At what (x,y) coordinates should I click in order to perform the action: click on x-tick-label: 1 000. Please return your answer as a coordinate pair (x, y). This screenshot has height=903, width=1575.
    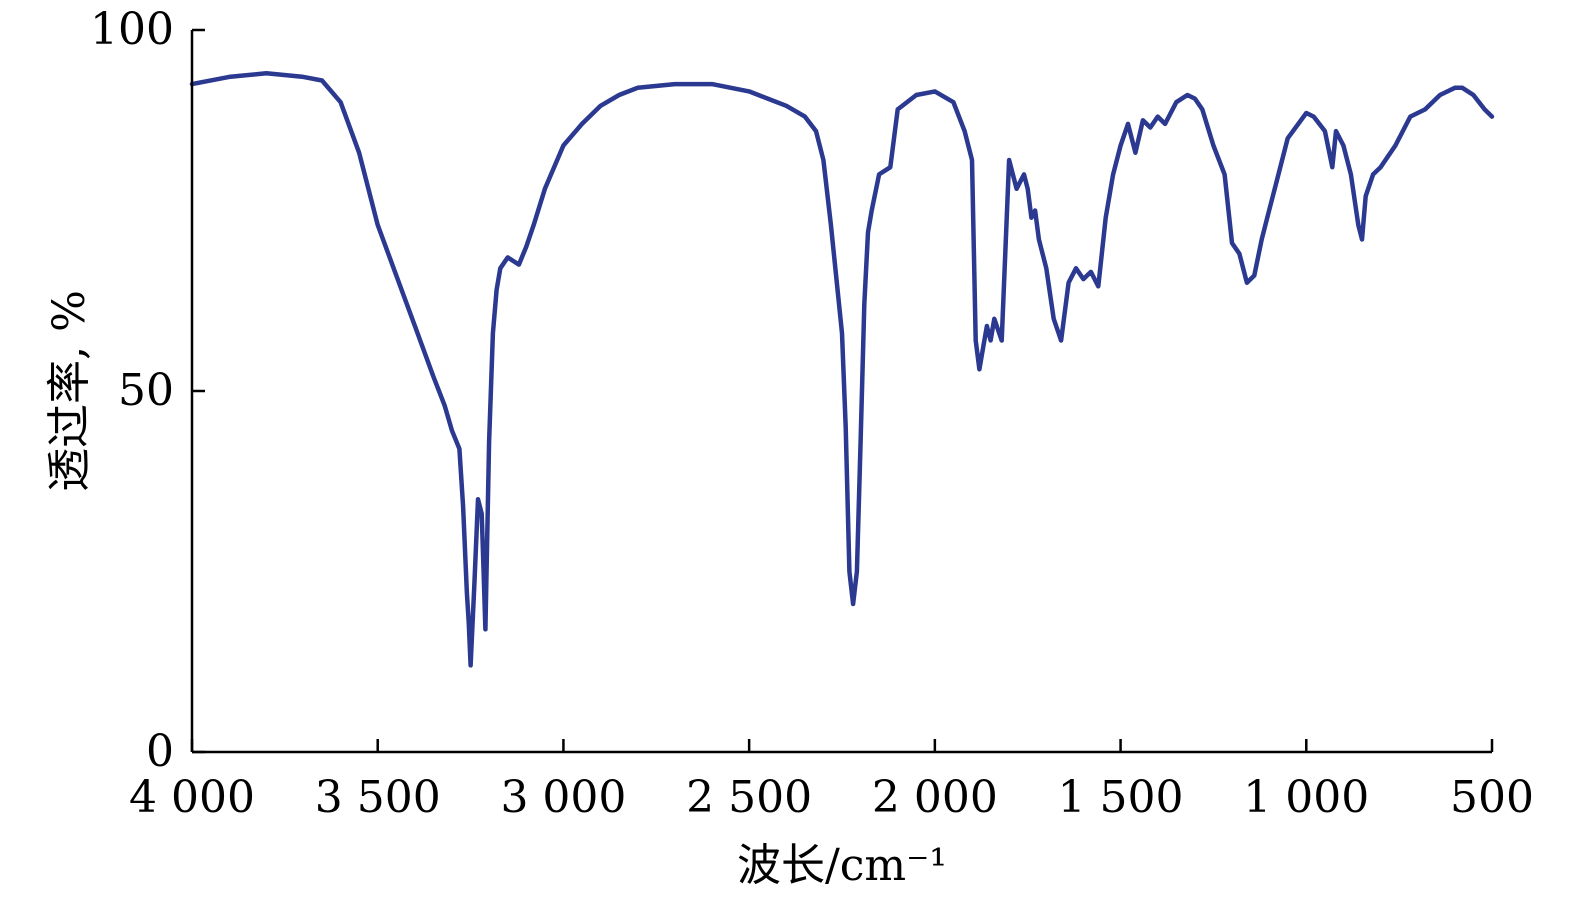
    Looking at the image, I should click on (1306, 797).